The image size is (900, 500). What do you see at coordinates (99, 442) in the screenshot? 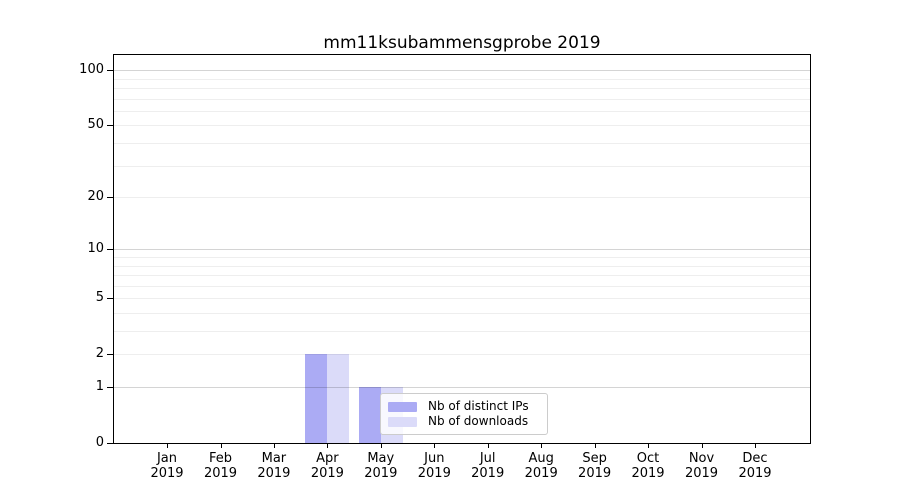
I see `y-axis-tick-label: 0` at bounding box center [99, 442].